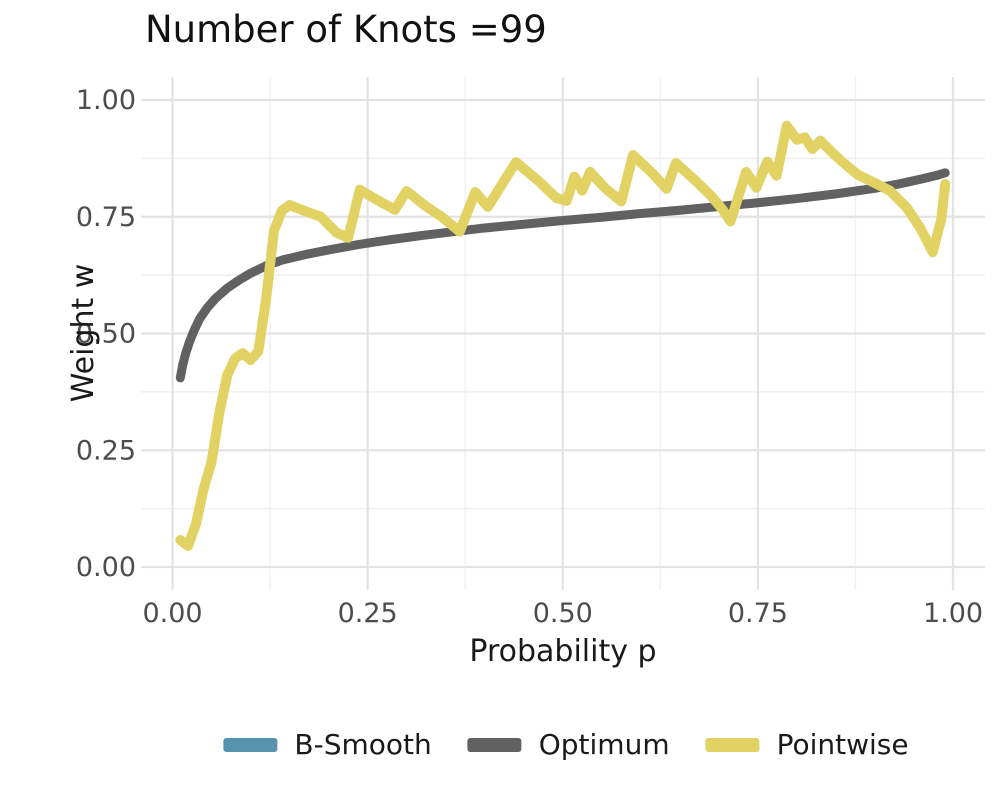 The image size is (1000, 800). I want to click on x-tick-label: 0.50, so click(563, 613).